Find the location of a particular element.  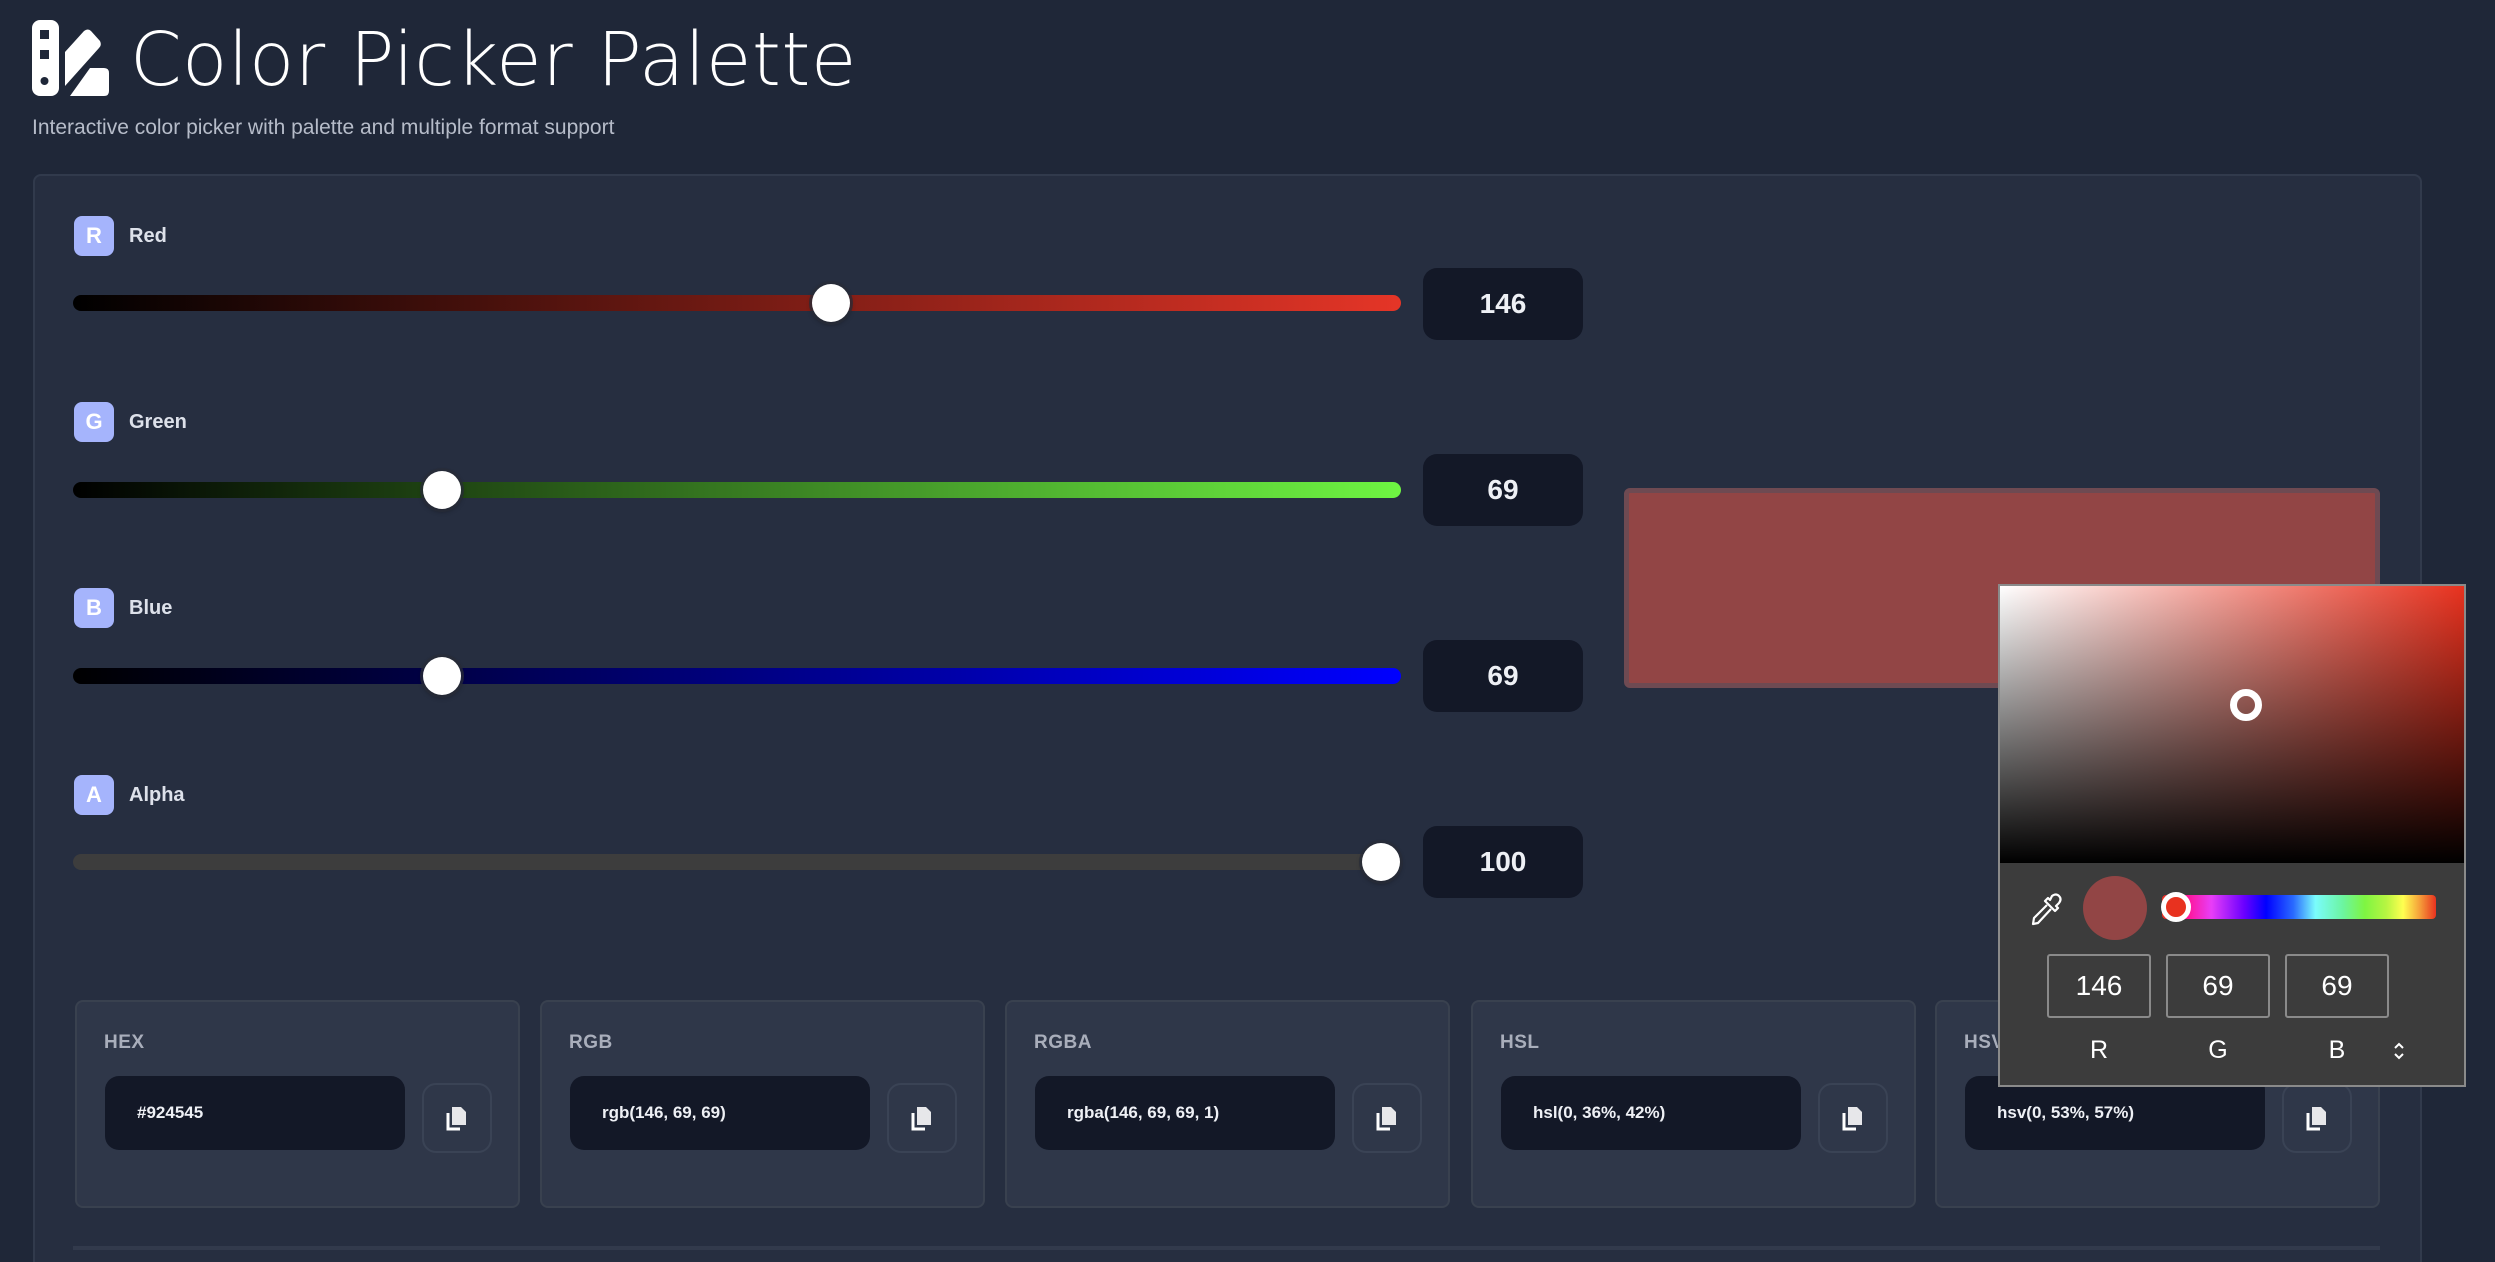

format-label: HSL is located at coordinates (1520, 1042).